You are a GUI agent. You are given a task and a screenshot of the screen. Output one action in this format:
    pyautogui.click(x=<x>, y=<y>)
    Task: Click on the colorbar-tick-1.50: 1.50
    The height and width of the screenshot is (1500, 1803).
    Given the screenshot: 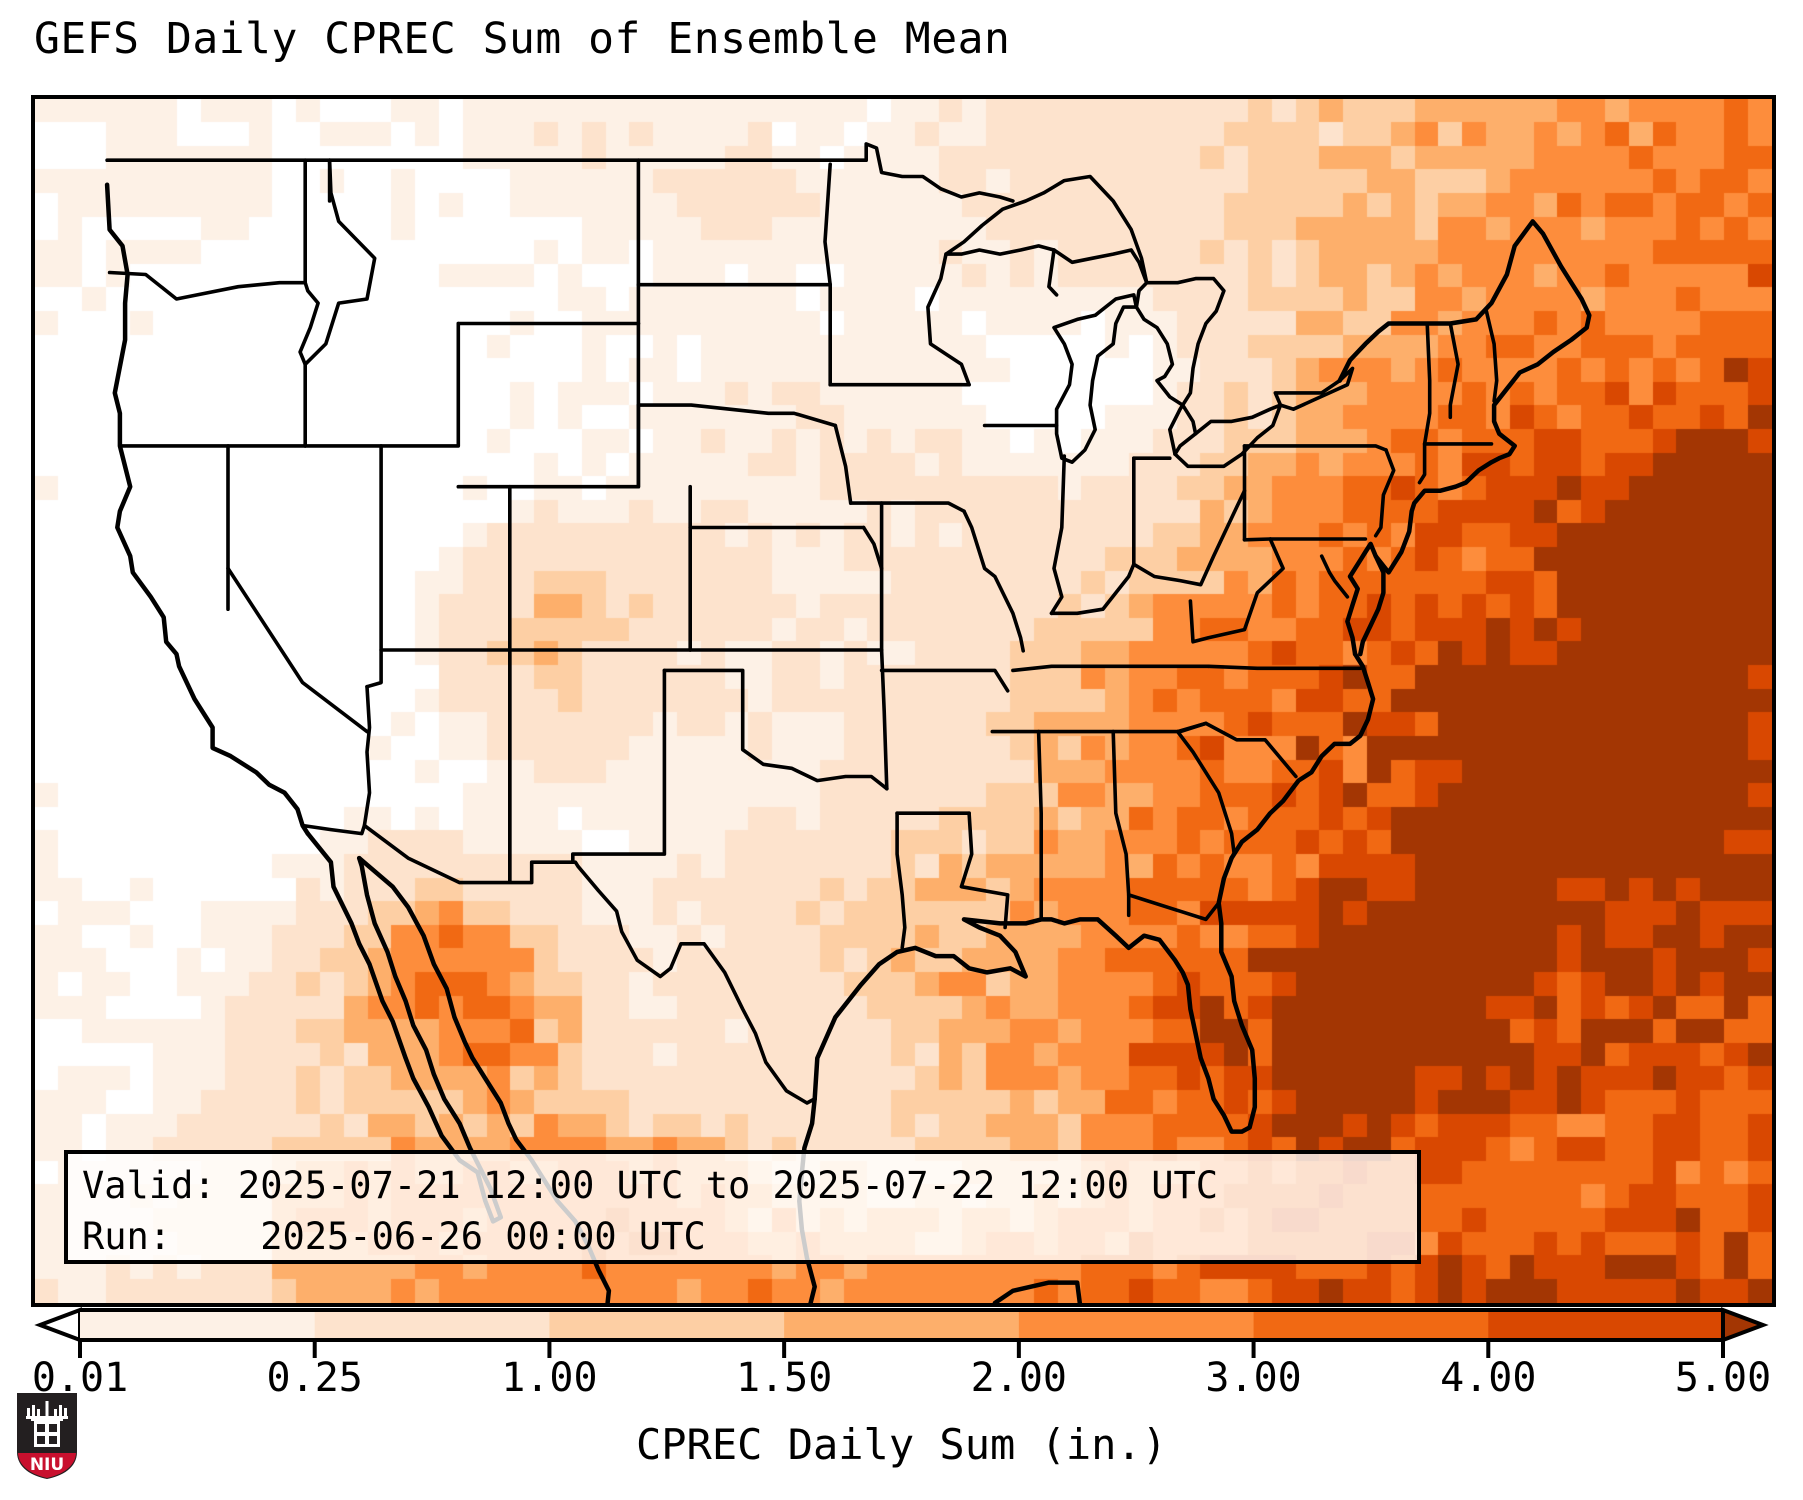 What is the action you would take?
    pyautogui.click(x=784, y=1378)
    